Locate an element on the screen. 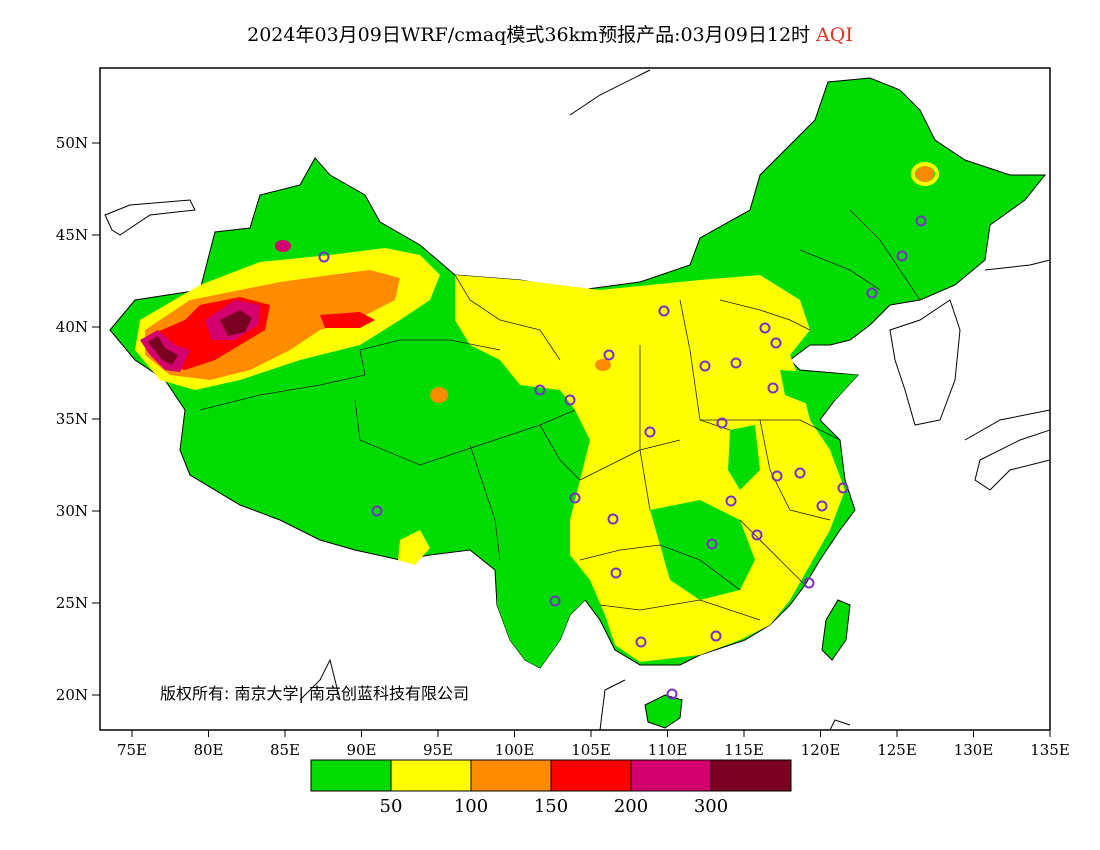  aqi-zone-yellow-spot-ne is located at coordinates (925, 174).